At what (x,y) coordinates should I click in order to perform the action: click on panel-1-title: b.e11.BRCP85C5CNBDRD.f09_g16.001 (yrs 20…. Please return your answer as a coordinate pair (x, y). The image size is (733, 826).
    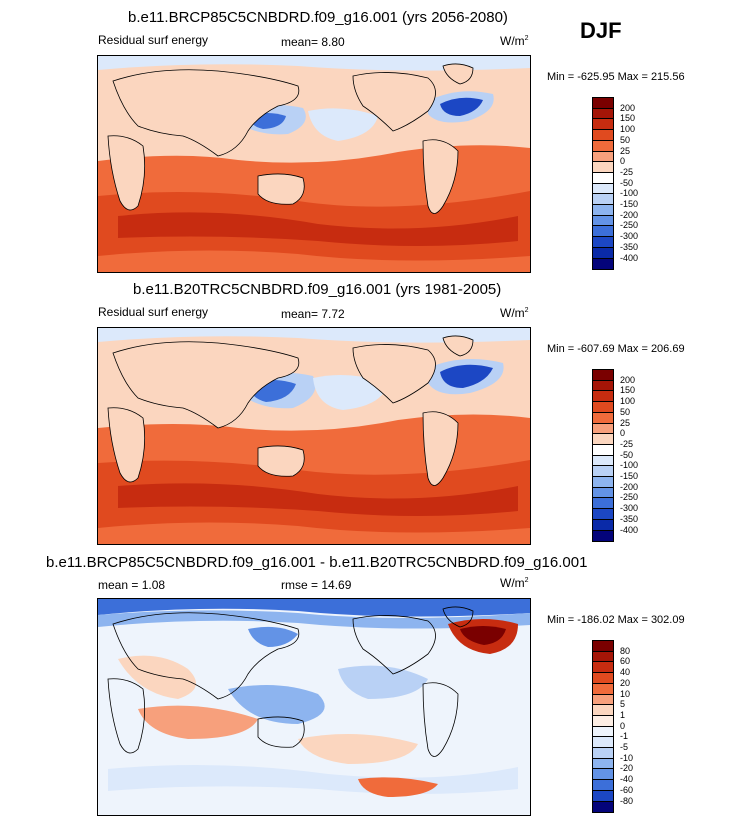
    Looking at the image, I should click on (318, 17).